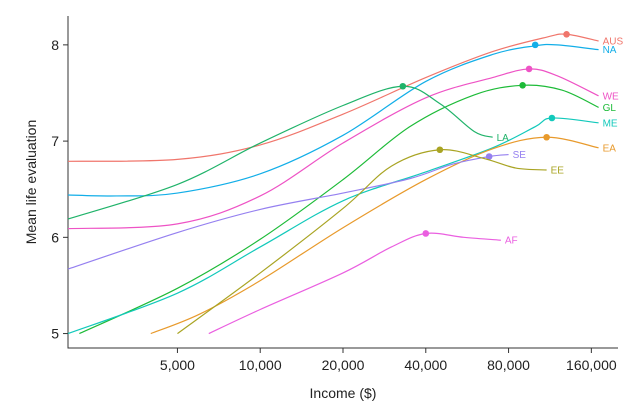 Image resolution: width=640 pixels, height=415 pixels. I want to click on y-tick-label: 8, so click(55, 45).